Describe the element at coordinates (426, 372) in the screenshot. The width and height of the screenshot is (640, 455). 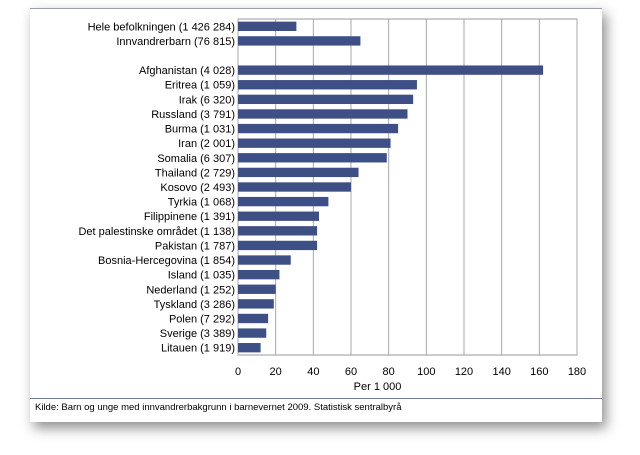
I see `x-tick-label: 100` at that location.